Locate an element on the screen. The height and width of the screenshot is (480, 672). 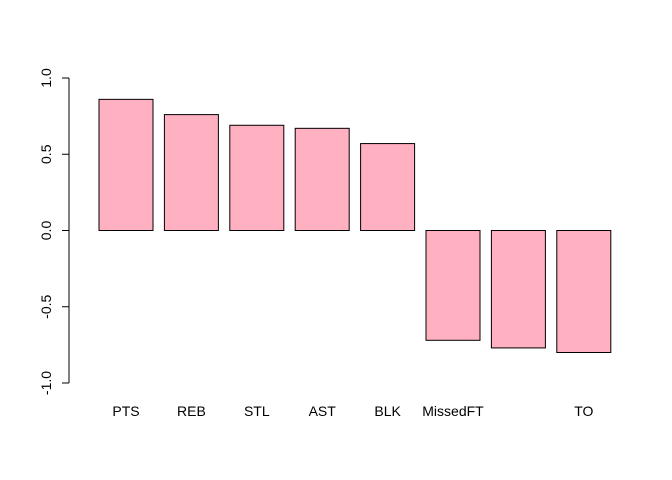
y-tick-label: -1.0 is located at coordinates (46, 383).